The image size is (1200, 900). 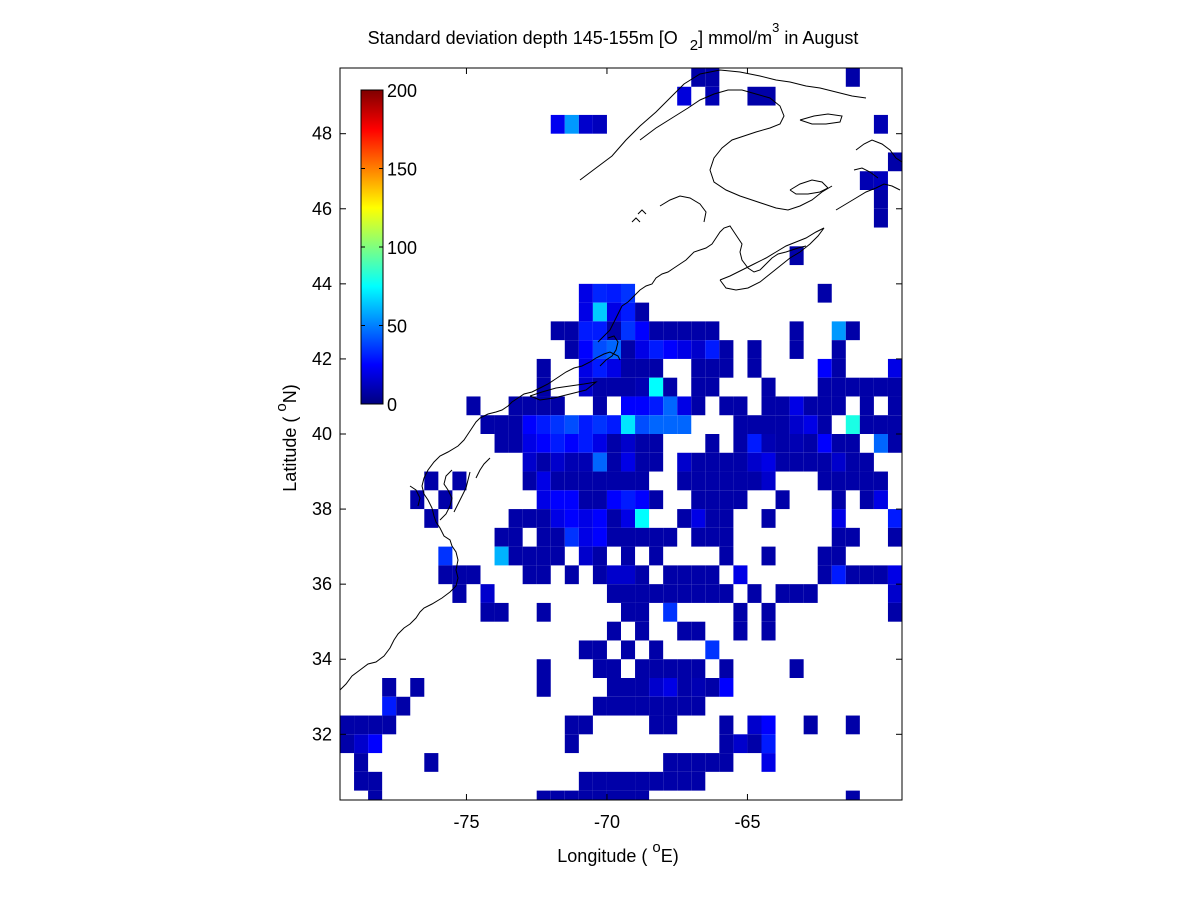 I want to click on x-tick-label: -65, so click(x=747, y=822).